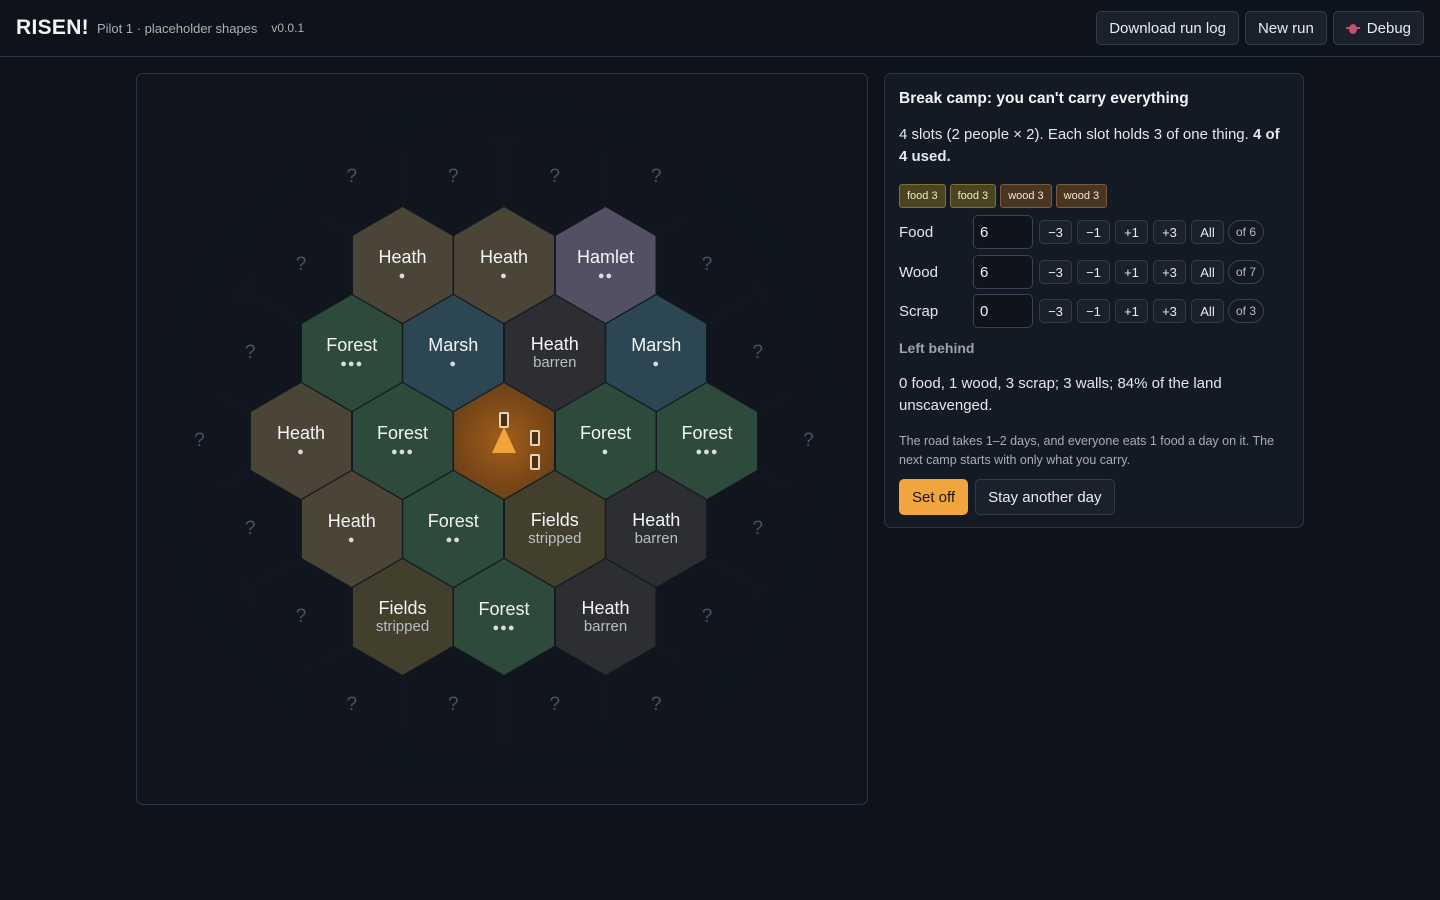  Describe the element at coordinates (919, 311) in the screenshot. I see `resource-label: Scrap` at that location.